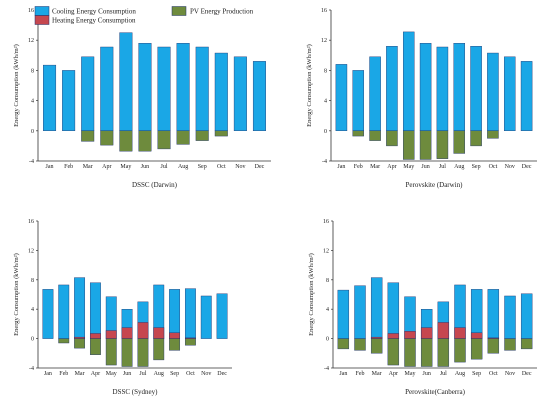  I want to click on bar-cooling-aug, so click(459, 87).